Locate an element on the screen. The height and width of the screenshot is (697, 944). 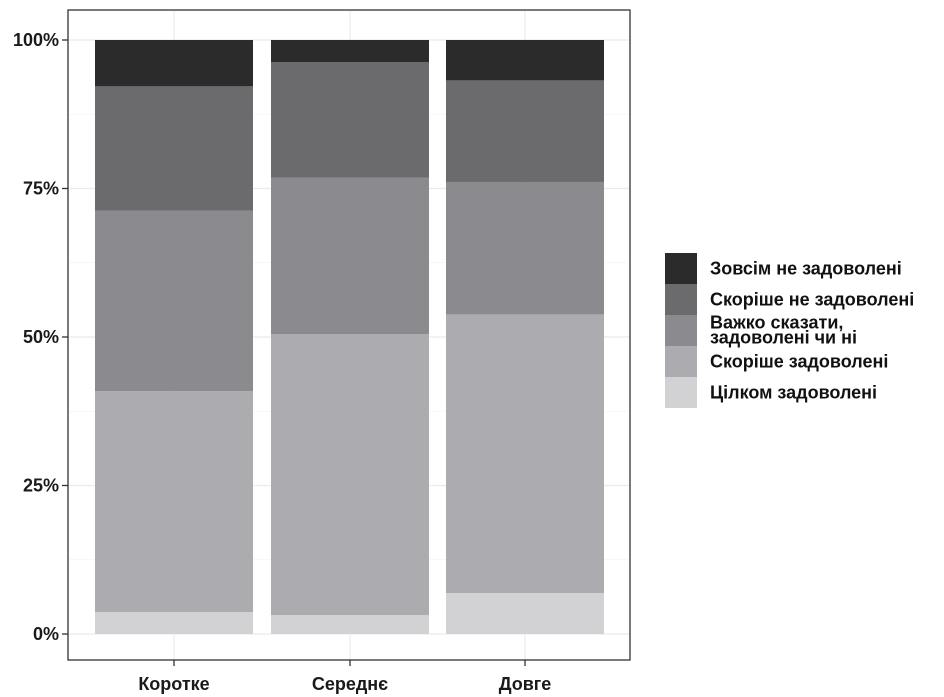
y-tick-label: 0% is located at coordinates (46, 634).